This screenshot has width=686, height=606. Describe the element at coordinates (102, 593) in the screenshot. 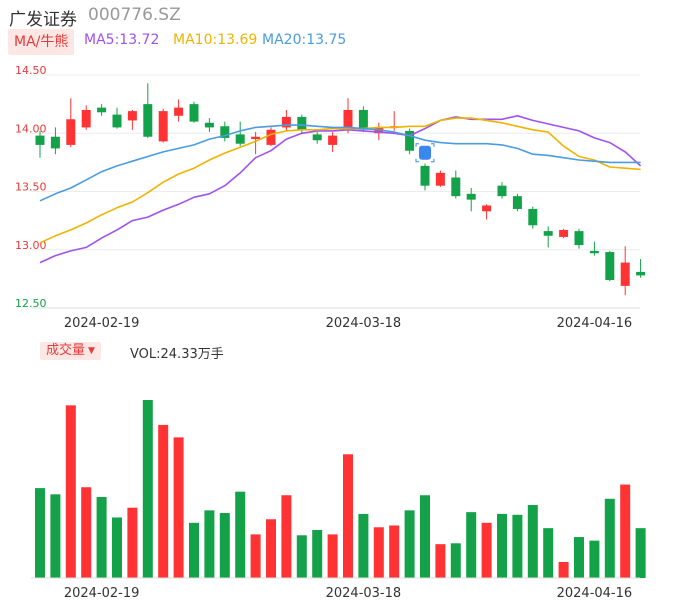

I see `volume-date-label: 2024-02-19` at that location.